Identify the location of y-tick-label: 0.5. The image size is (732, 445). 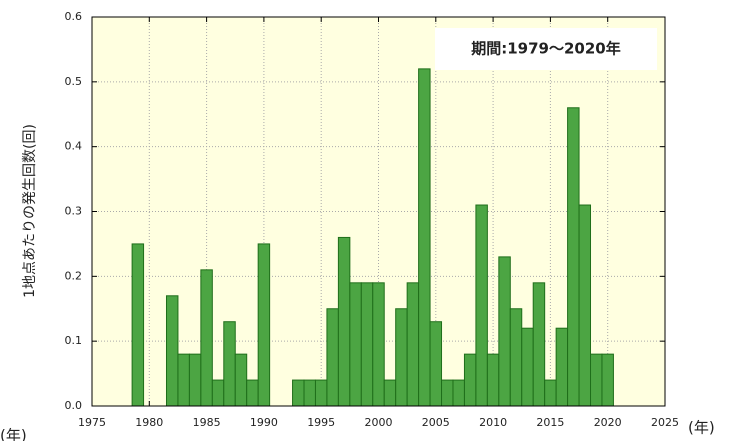
(74, 81).